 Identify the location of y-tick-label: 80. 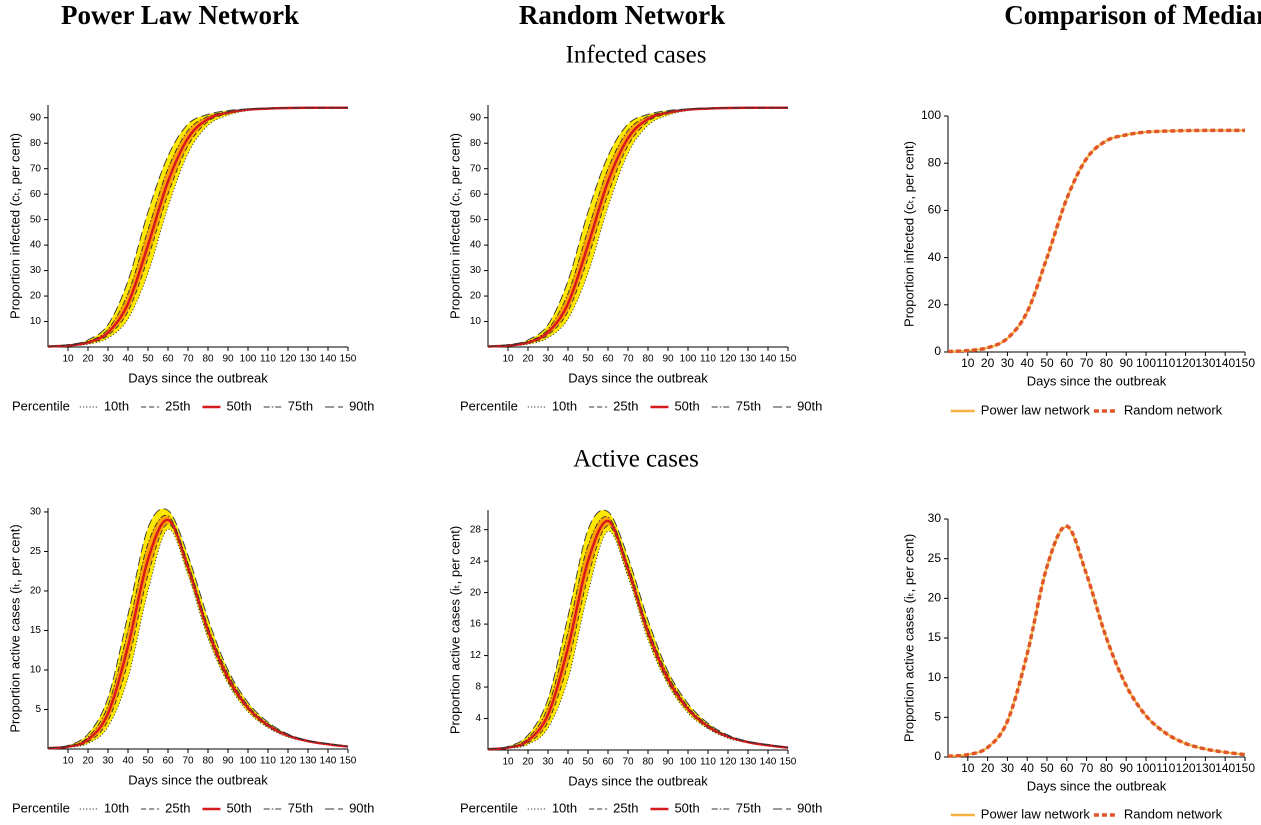
(476, 143).